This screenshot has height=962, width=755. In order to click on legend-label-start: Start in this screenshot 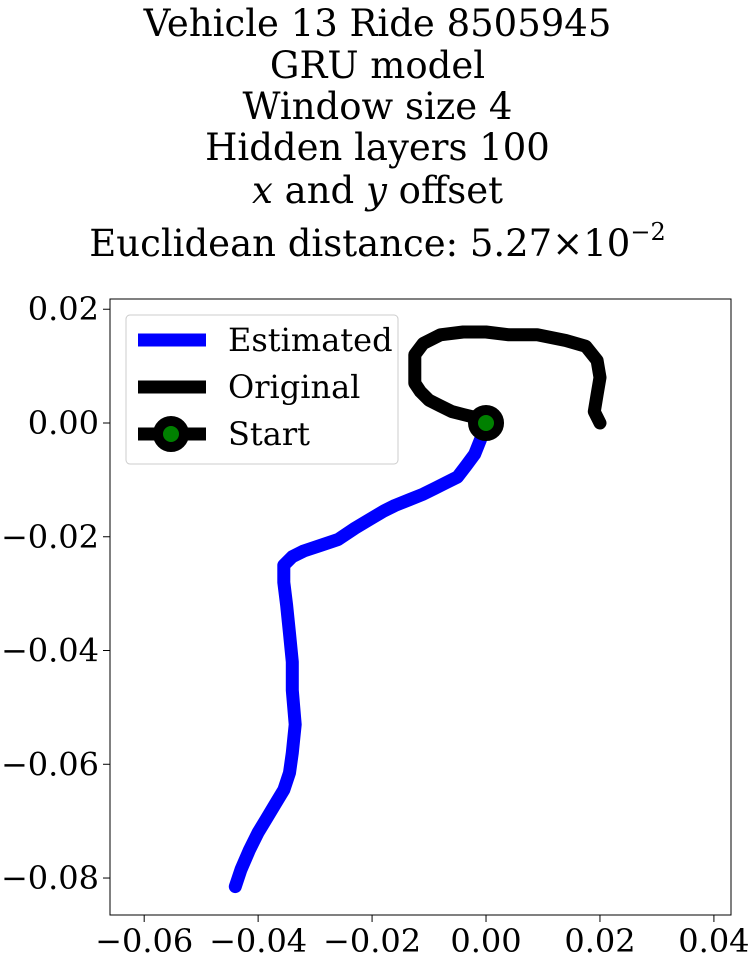, I will do `click(269, 434)`.